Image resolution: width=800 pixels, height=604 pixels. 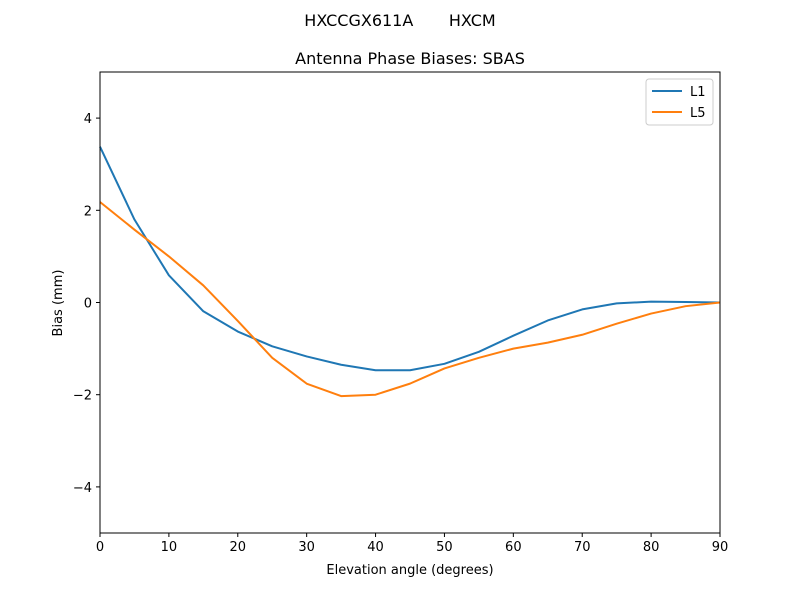 I want to click on chart-suptitle: HXCCGX611A HXCM, so click(x=399, y=20).